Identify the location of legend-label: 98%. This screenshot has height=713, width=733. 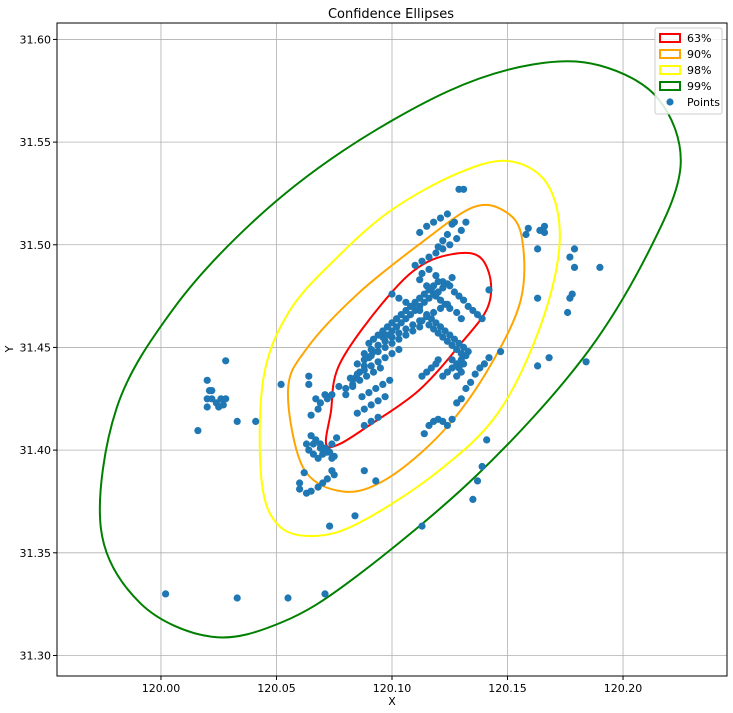
(699, 70).